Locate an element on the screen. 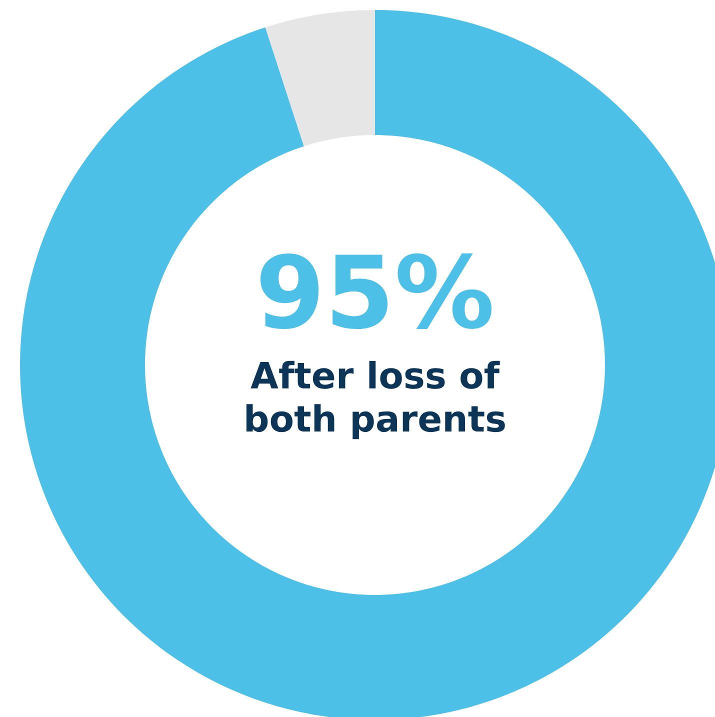 This screenshot has width=715, height=717. text: After loss of both parents is located at coordinates (375, 400).